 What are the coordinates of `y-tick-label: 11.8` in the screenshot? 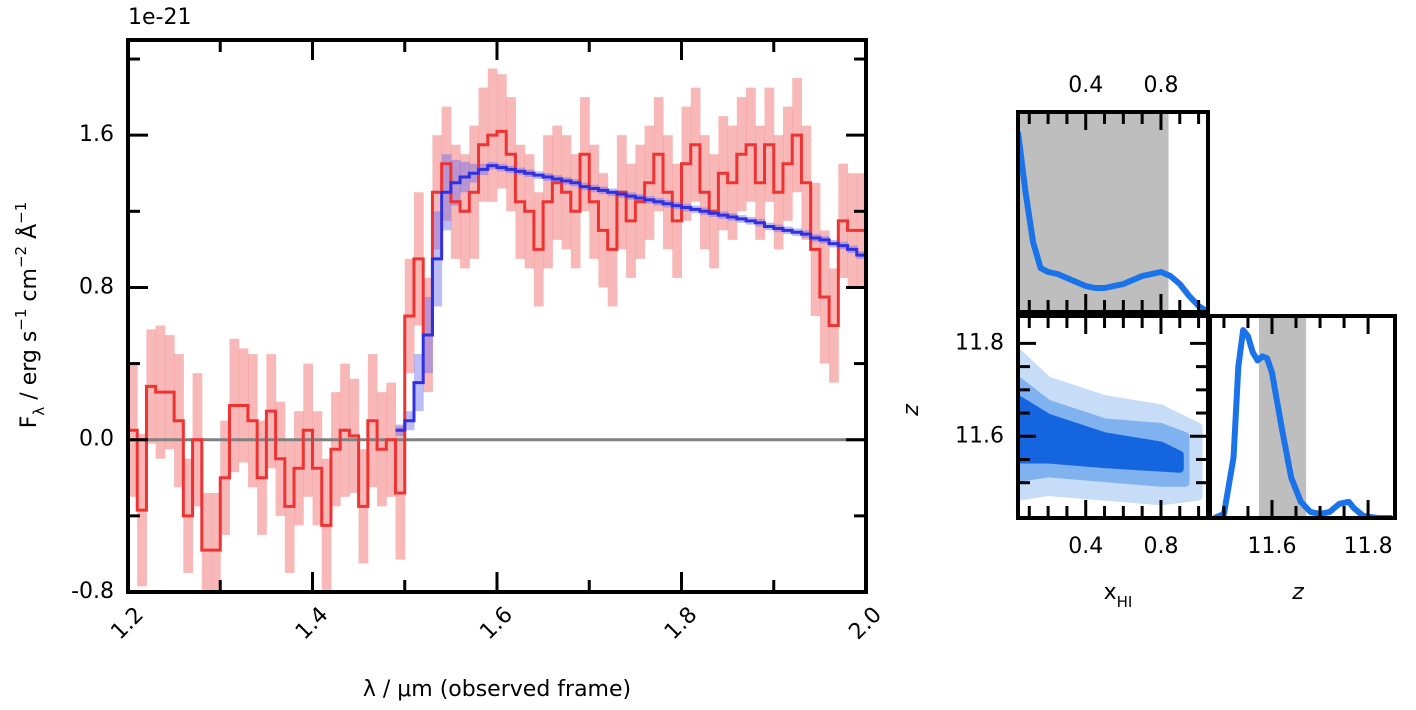 It's located at (979, 342).